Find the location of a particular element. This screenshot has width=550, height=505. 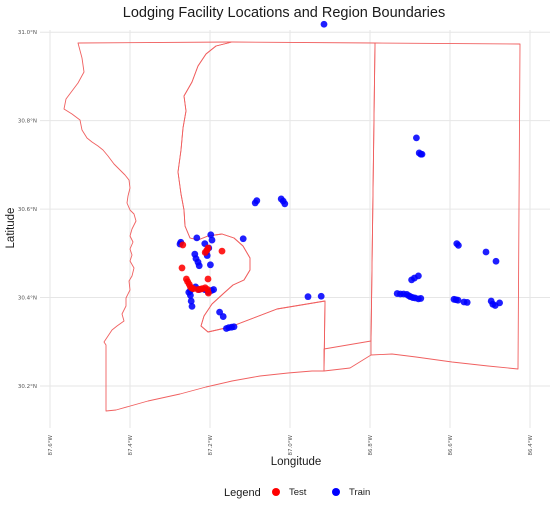

legend-train-label: Train is located at coordinates (359, 492).